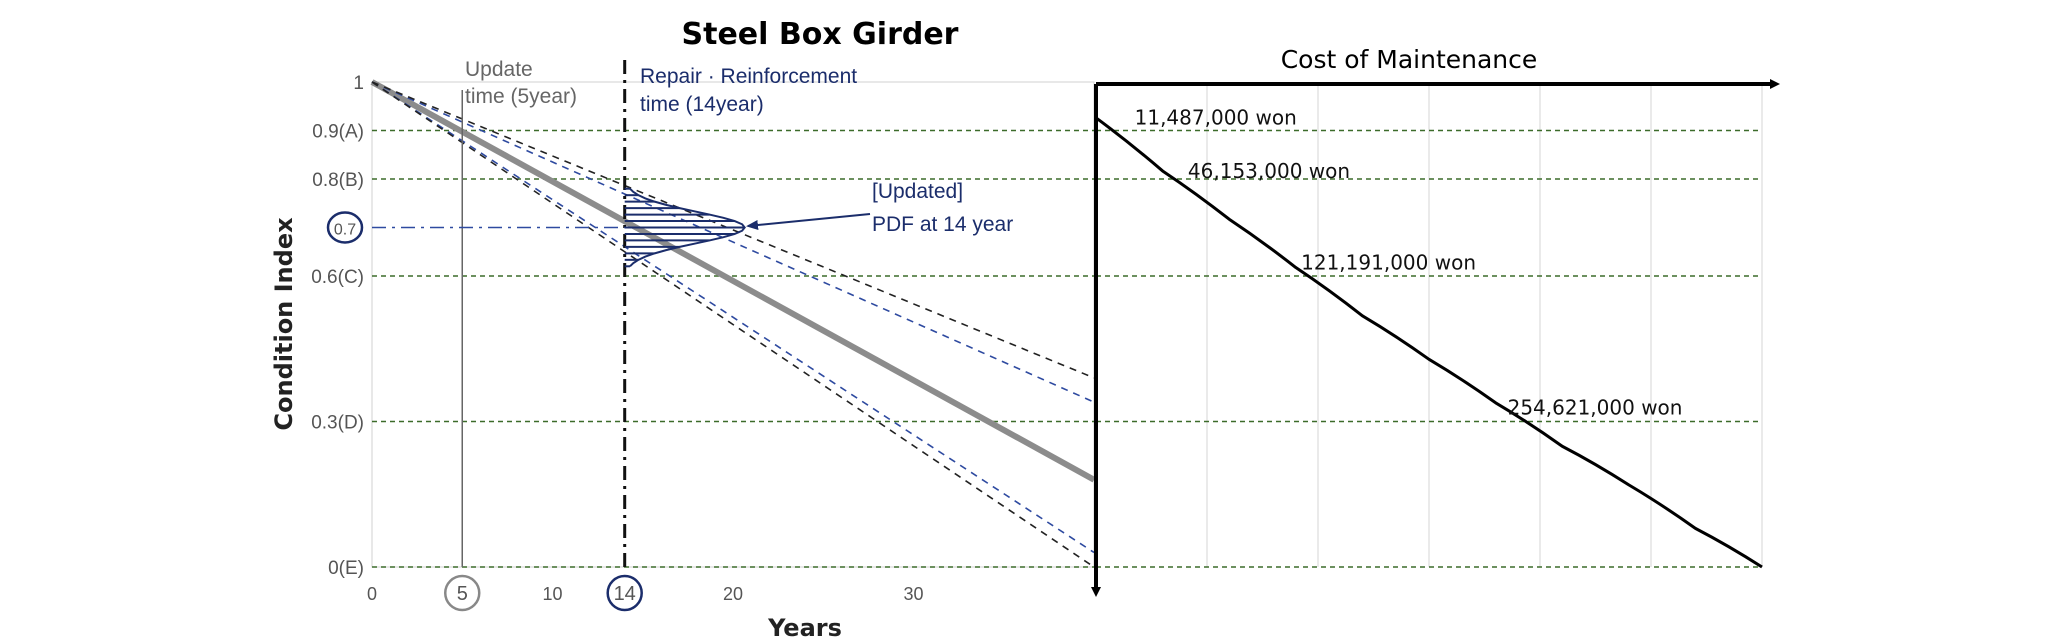 This screenshot has width=2067, height=644. Describe the element at coordinates (804, 628) in the screenshot. I see `x-axis-label: Years` at that location.